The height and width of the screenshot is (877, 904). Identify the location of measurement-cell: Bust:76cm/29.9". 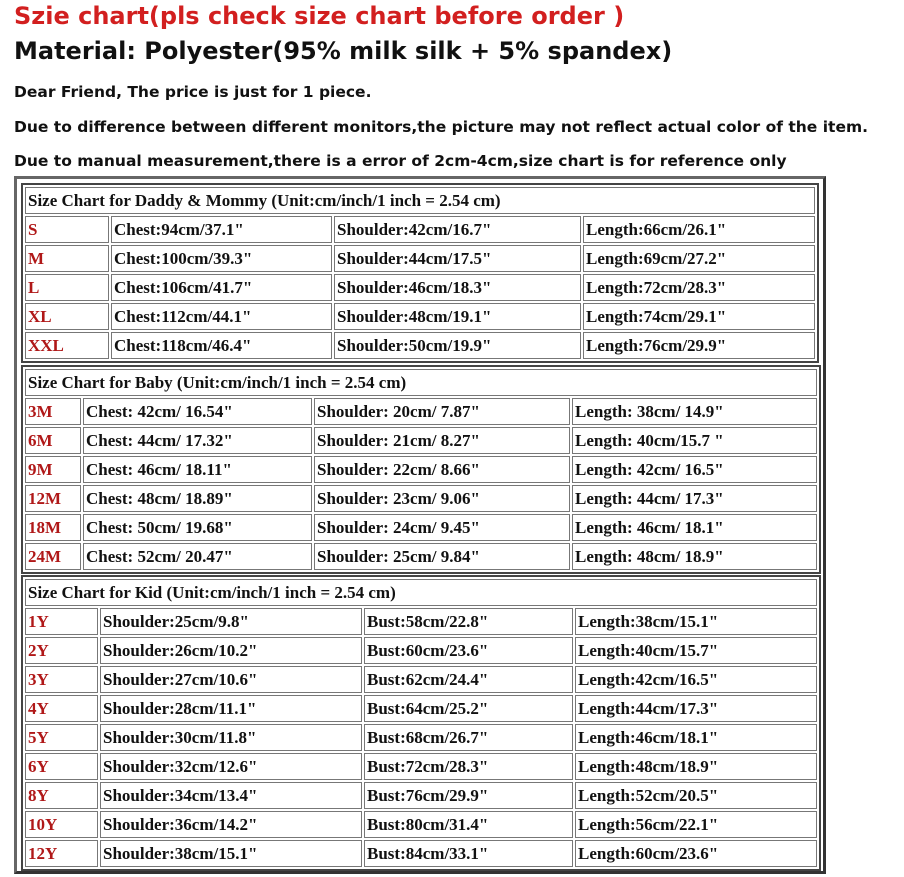
(468, 795).